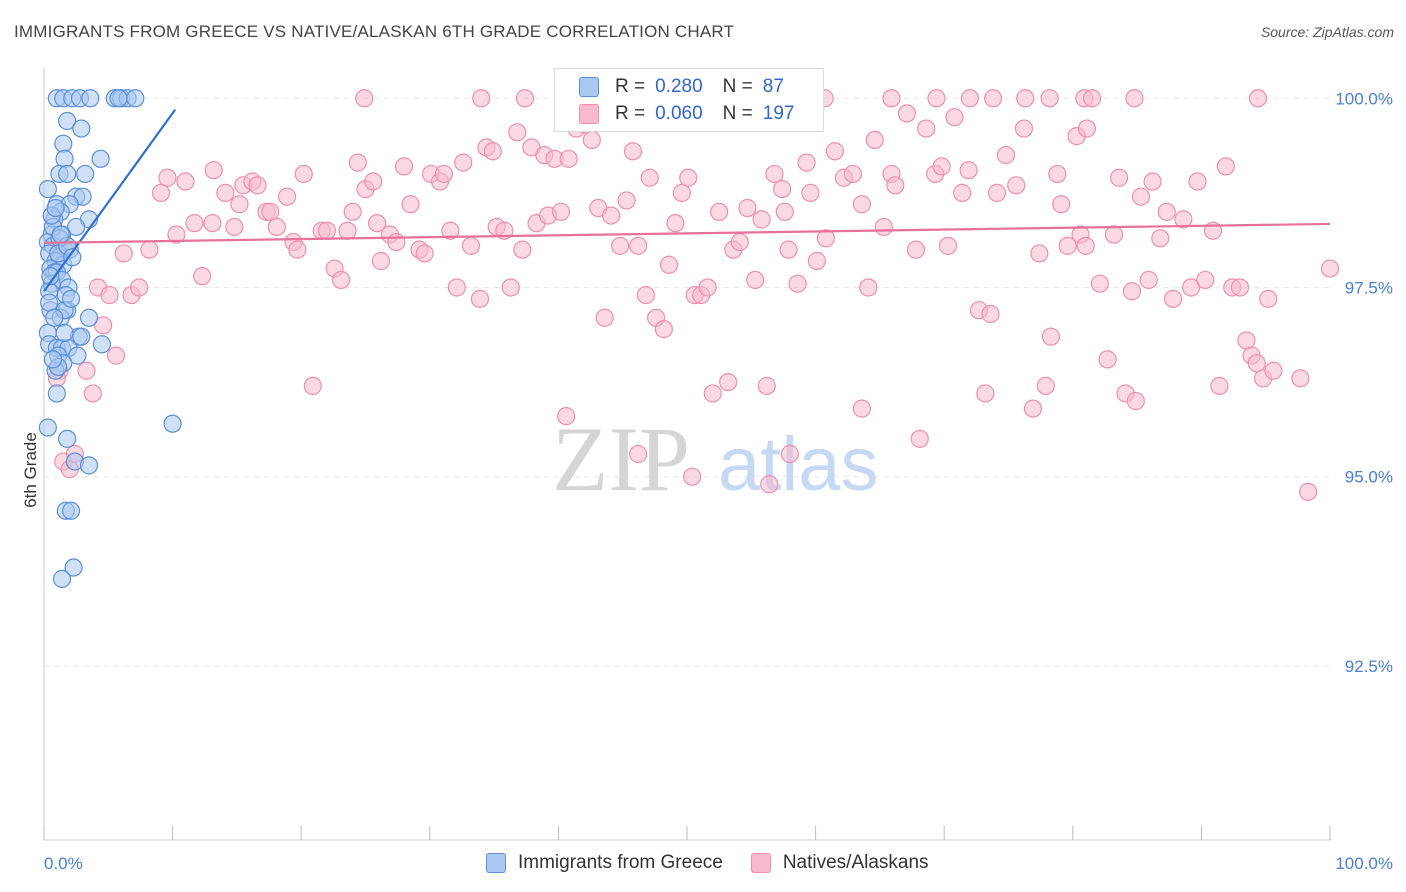  What do you see at coordinates (620, 862) in the screenshot?
I see `legend-label-greece: Immigrants from Greece` at bounding box center [620, 862].